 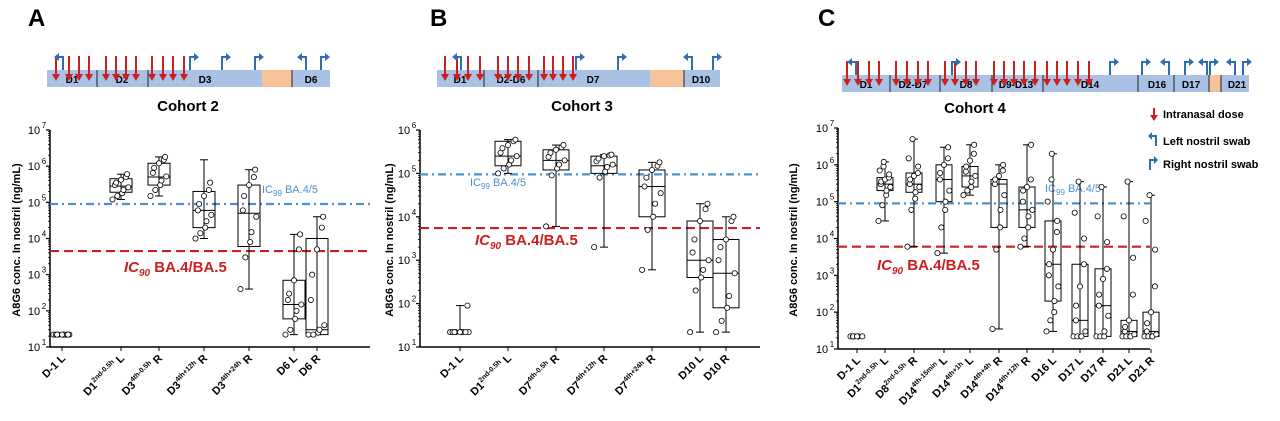 What do you see at coordinates (1094, 370) in the screenshot?
I see `x-tick-label: D17 R` at bounding box center [1094, 370].